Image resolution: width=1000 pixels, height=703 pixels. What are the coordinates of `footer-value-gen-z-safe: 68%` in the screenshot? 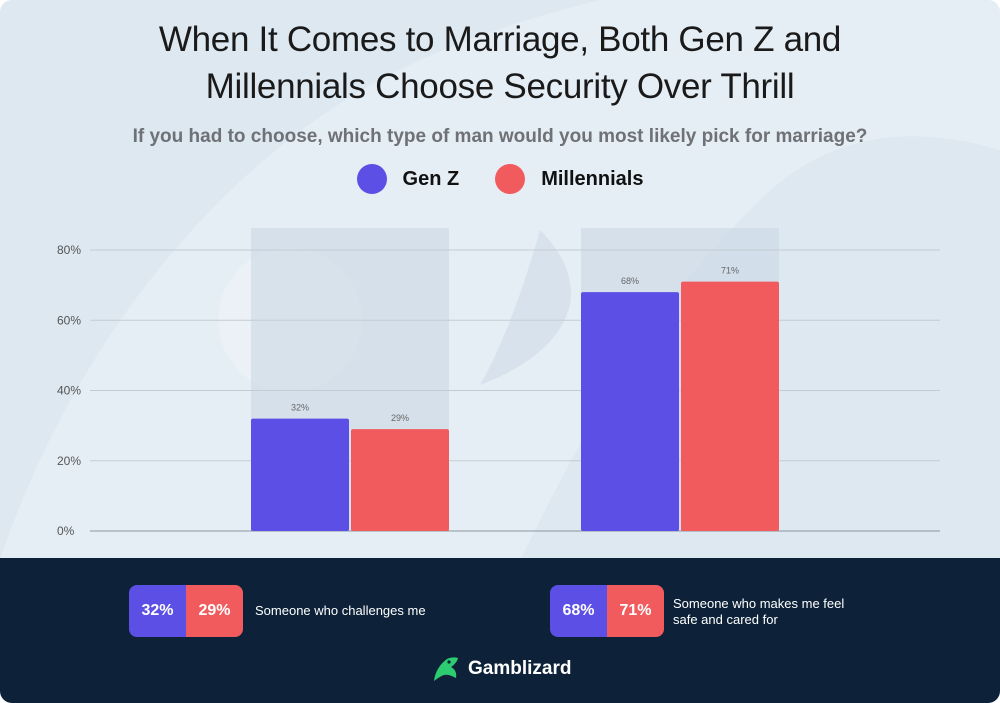 It's located at (578, 611).